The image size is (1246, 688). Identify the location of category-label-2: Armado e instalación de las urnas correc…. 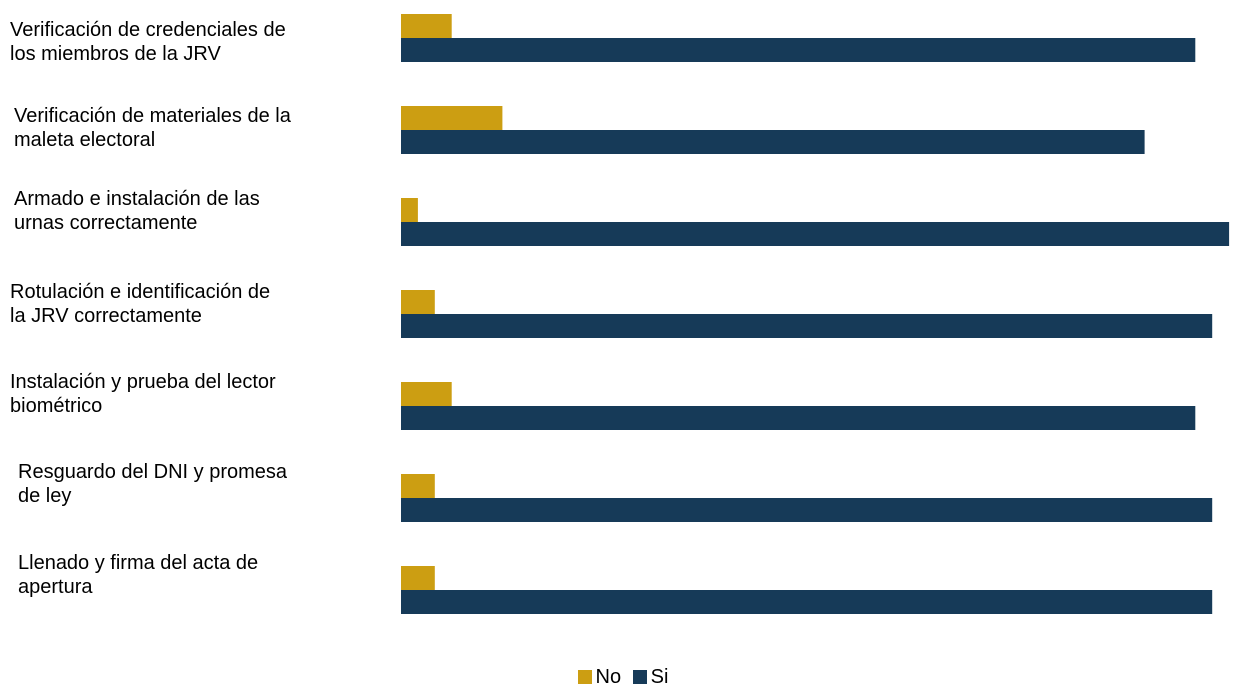
(137, 211).